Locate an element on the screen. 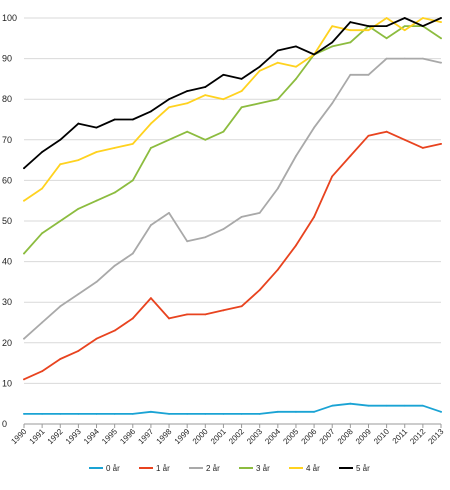  x-tick-label: 2007 is located at coordinates (327, 436).